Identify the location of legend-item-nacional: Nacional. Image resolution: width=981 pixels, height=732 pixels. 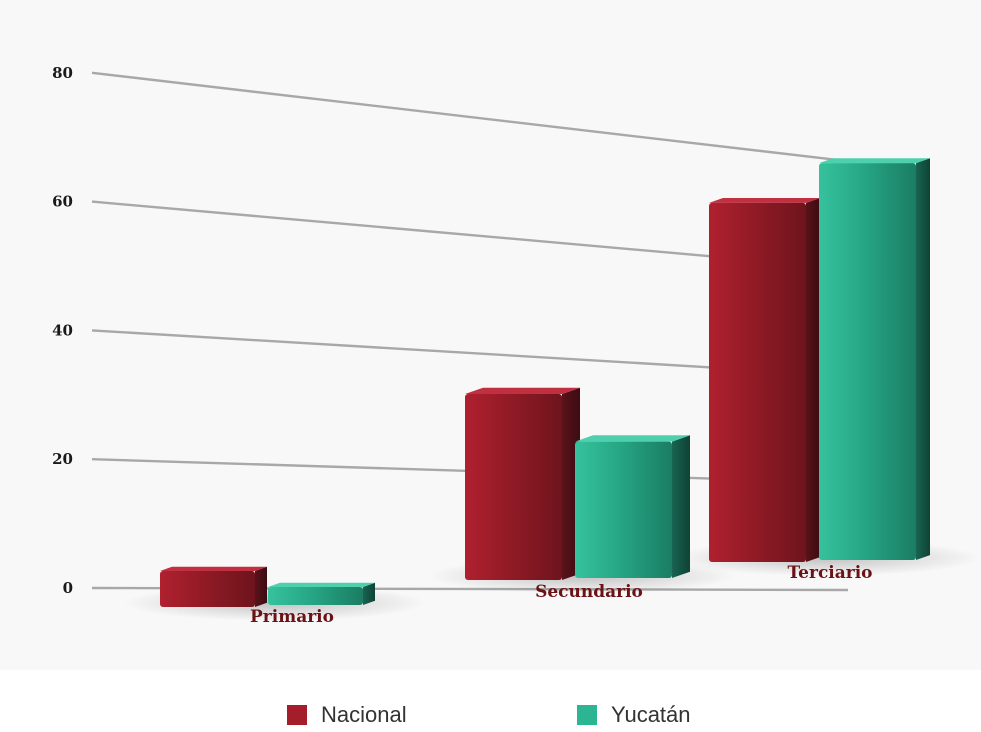
(347, 715).